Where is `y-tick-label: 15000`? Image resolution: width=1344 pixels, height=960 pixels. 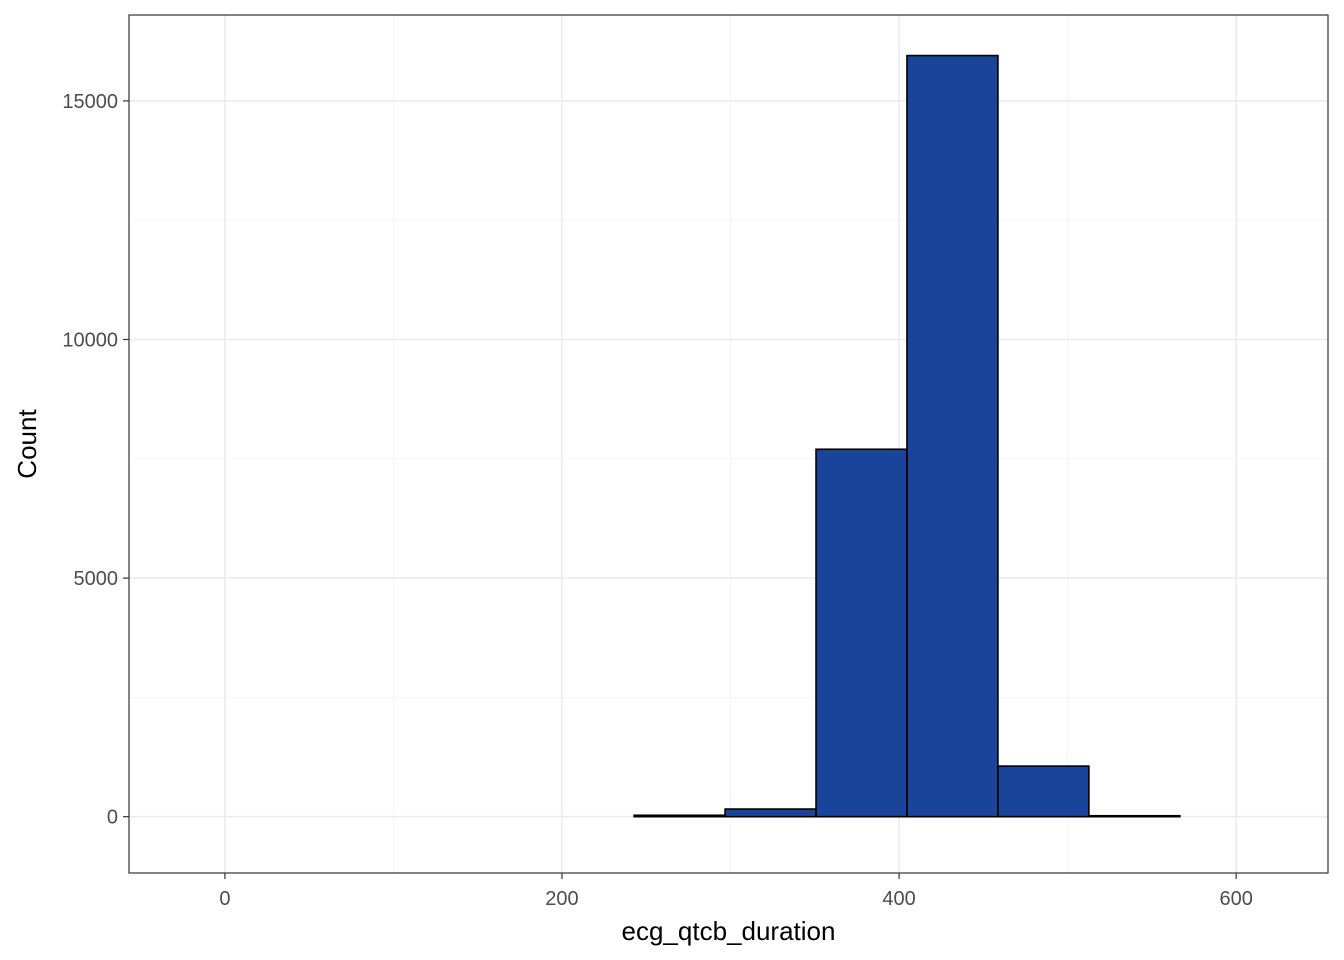 y-tick-label: 15000 is located at coordinates (90, 102).